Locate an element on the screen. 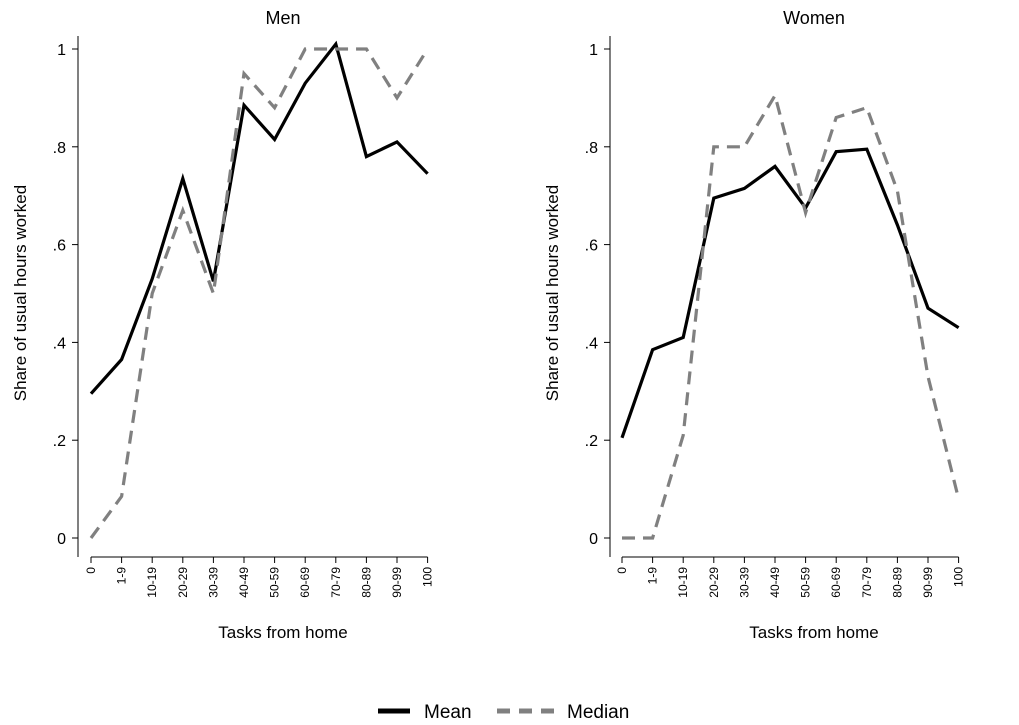  men-ytick-label: 1 is located at coordinates (61, 50).